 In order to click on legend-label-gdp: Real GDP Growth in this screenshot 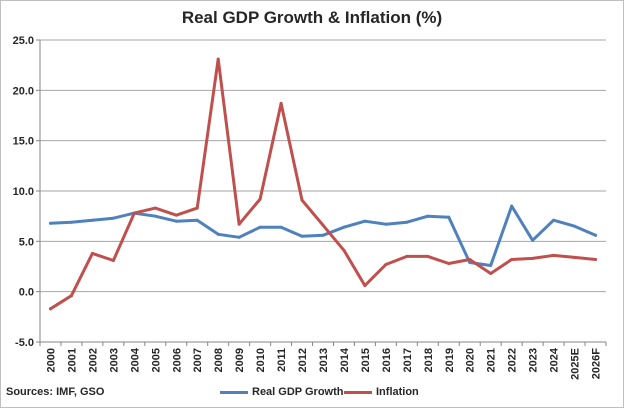, I will do `click(298, 392)`.